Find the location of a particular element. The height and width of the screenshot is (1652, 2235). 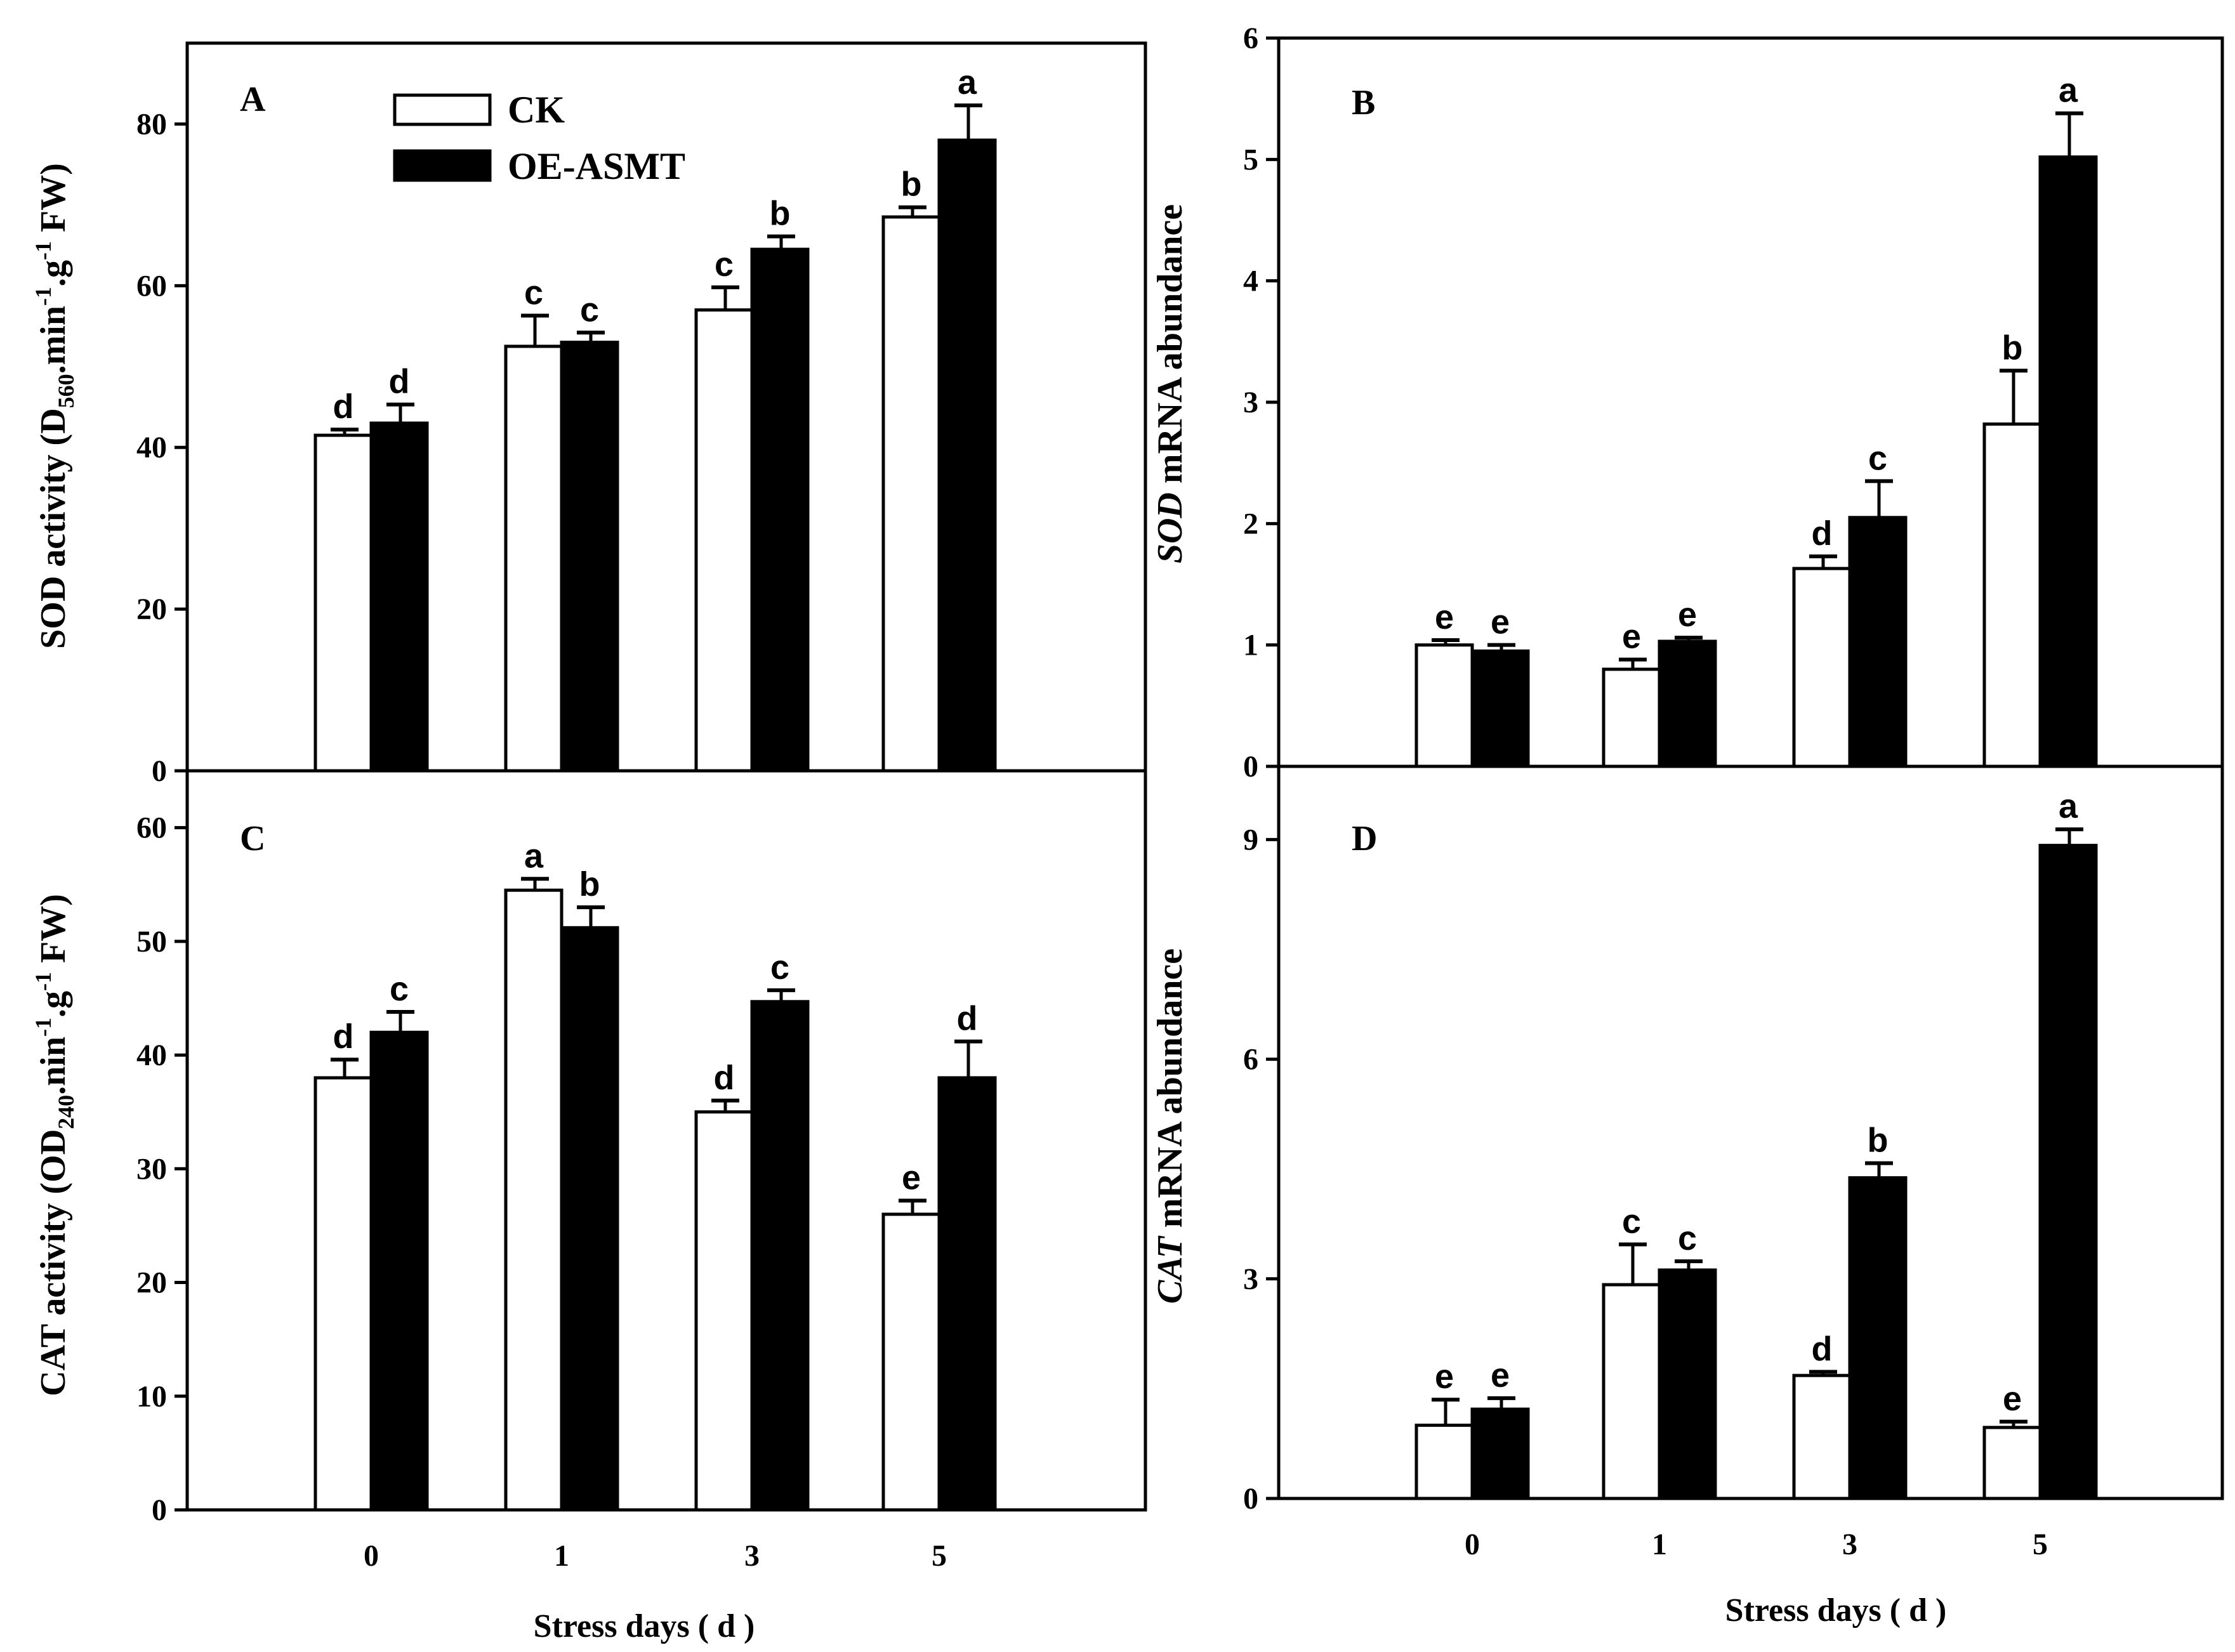

panel-a-ylabel-main: SOD activity (D is located at coordinates (53, 528).